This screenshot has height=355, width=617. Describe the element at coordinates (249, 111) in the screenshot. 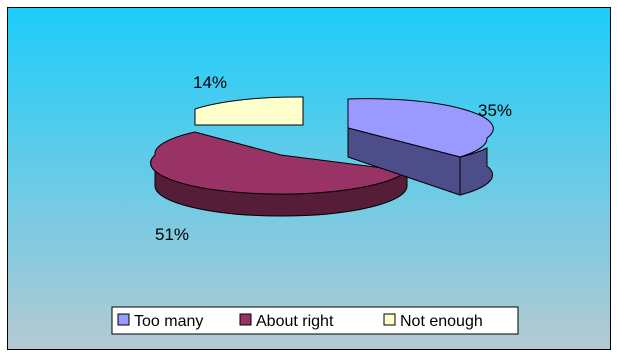

I see `slice-not-enough` at that location.